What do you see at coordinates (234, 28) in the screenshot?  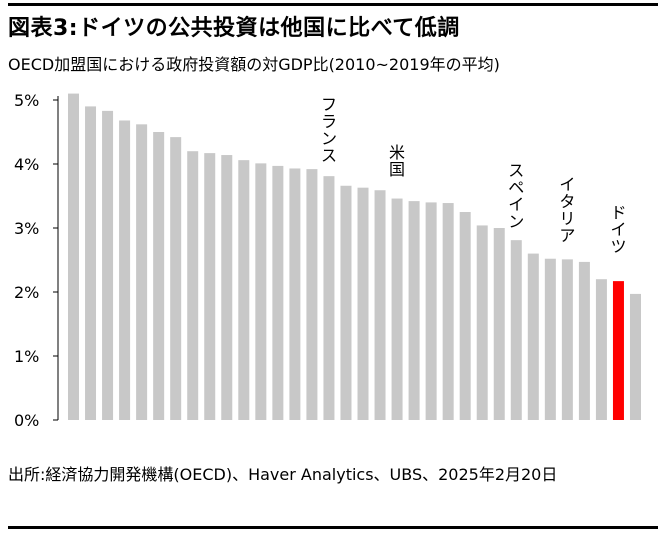 I see `chart-title: 図表3:ドイツの公共投資は他国に比べて低調` at bounding box center [234, 28].